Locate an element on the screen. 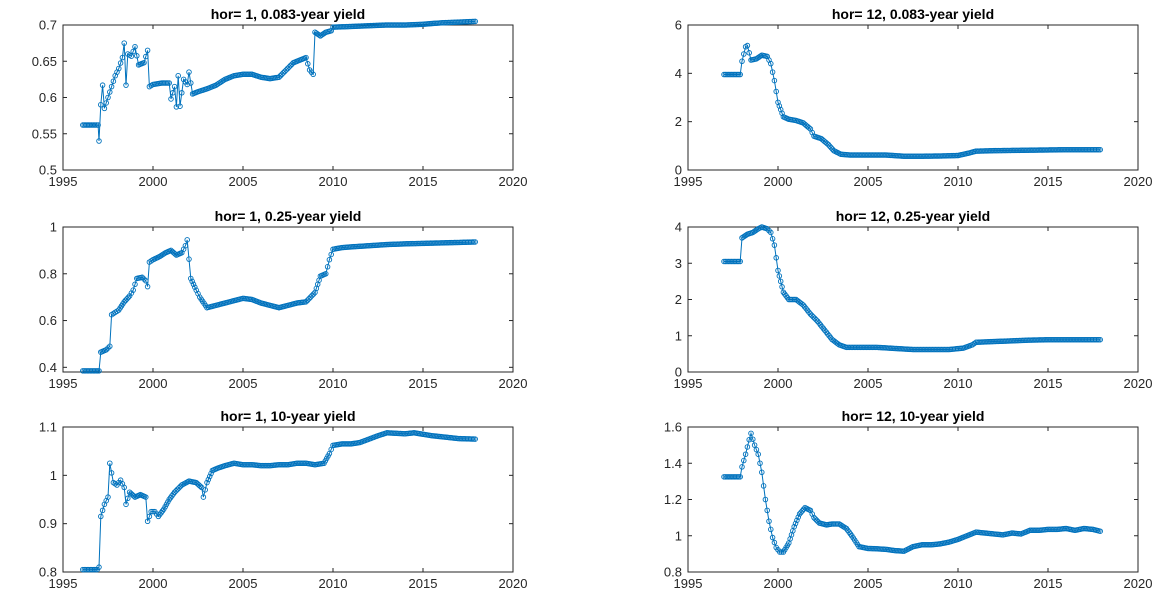 This screenshot has height=598, width=1164. chart-title: hor= 12, 0.25-year yield is located at coordinates (913, 216).